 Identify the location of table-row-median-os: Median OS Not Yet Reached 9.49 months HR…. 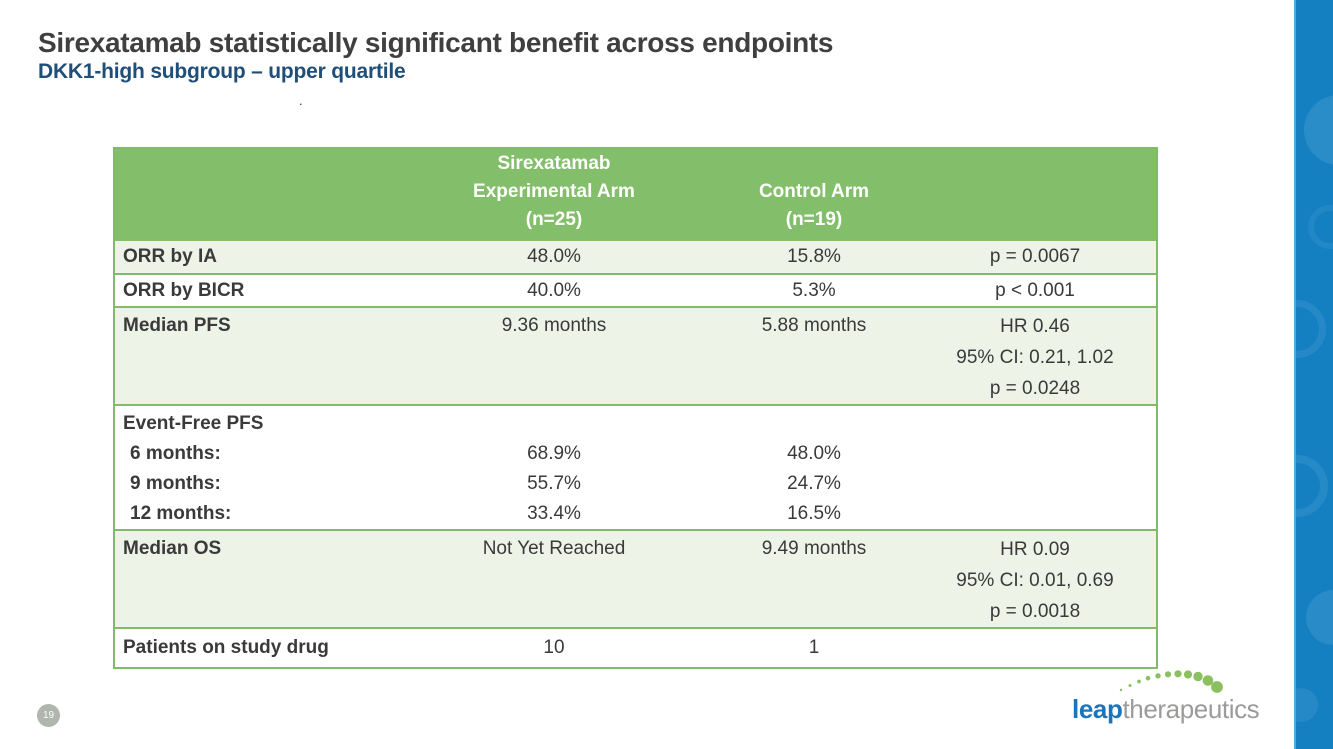
(635, 579).